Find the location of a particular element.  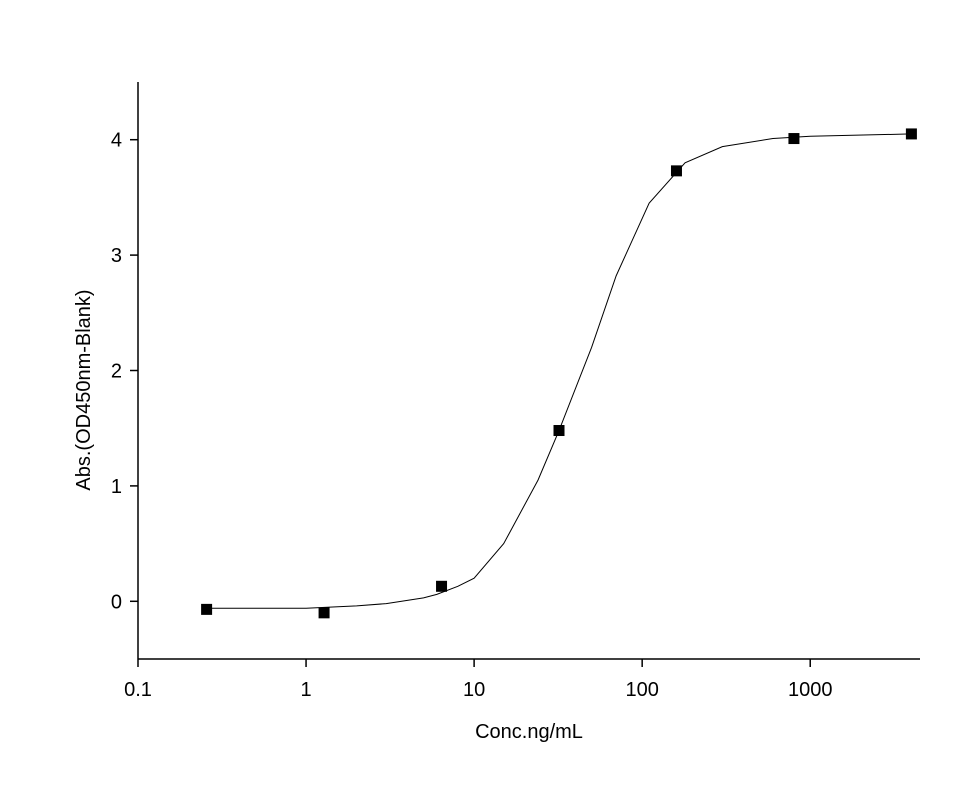

y-tick-label: 4 is located at coordinates (116, 141).